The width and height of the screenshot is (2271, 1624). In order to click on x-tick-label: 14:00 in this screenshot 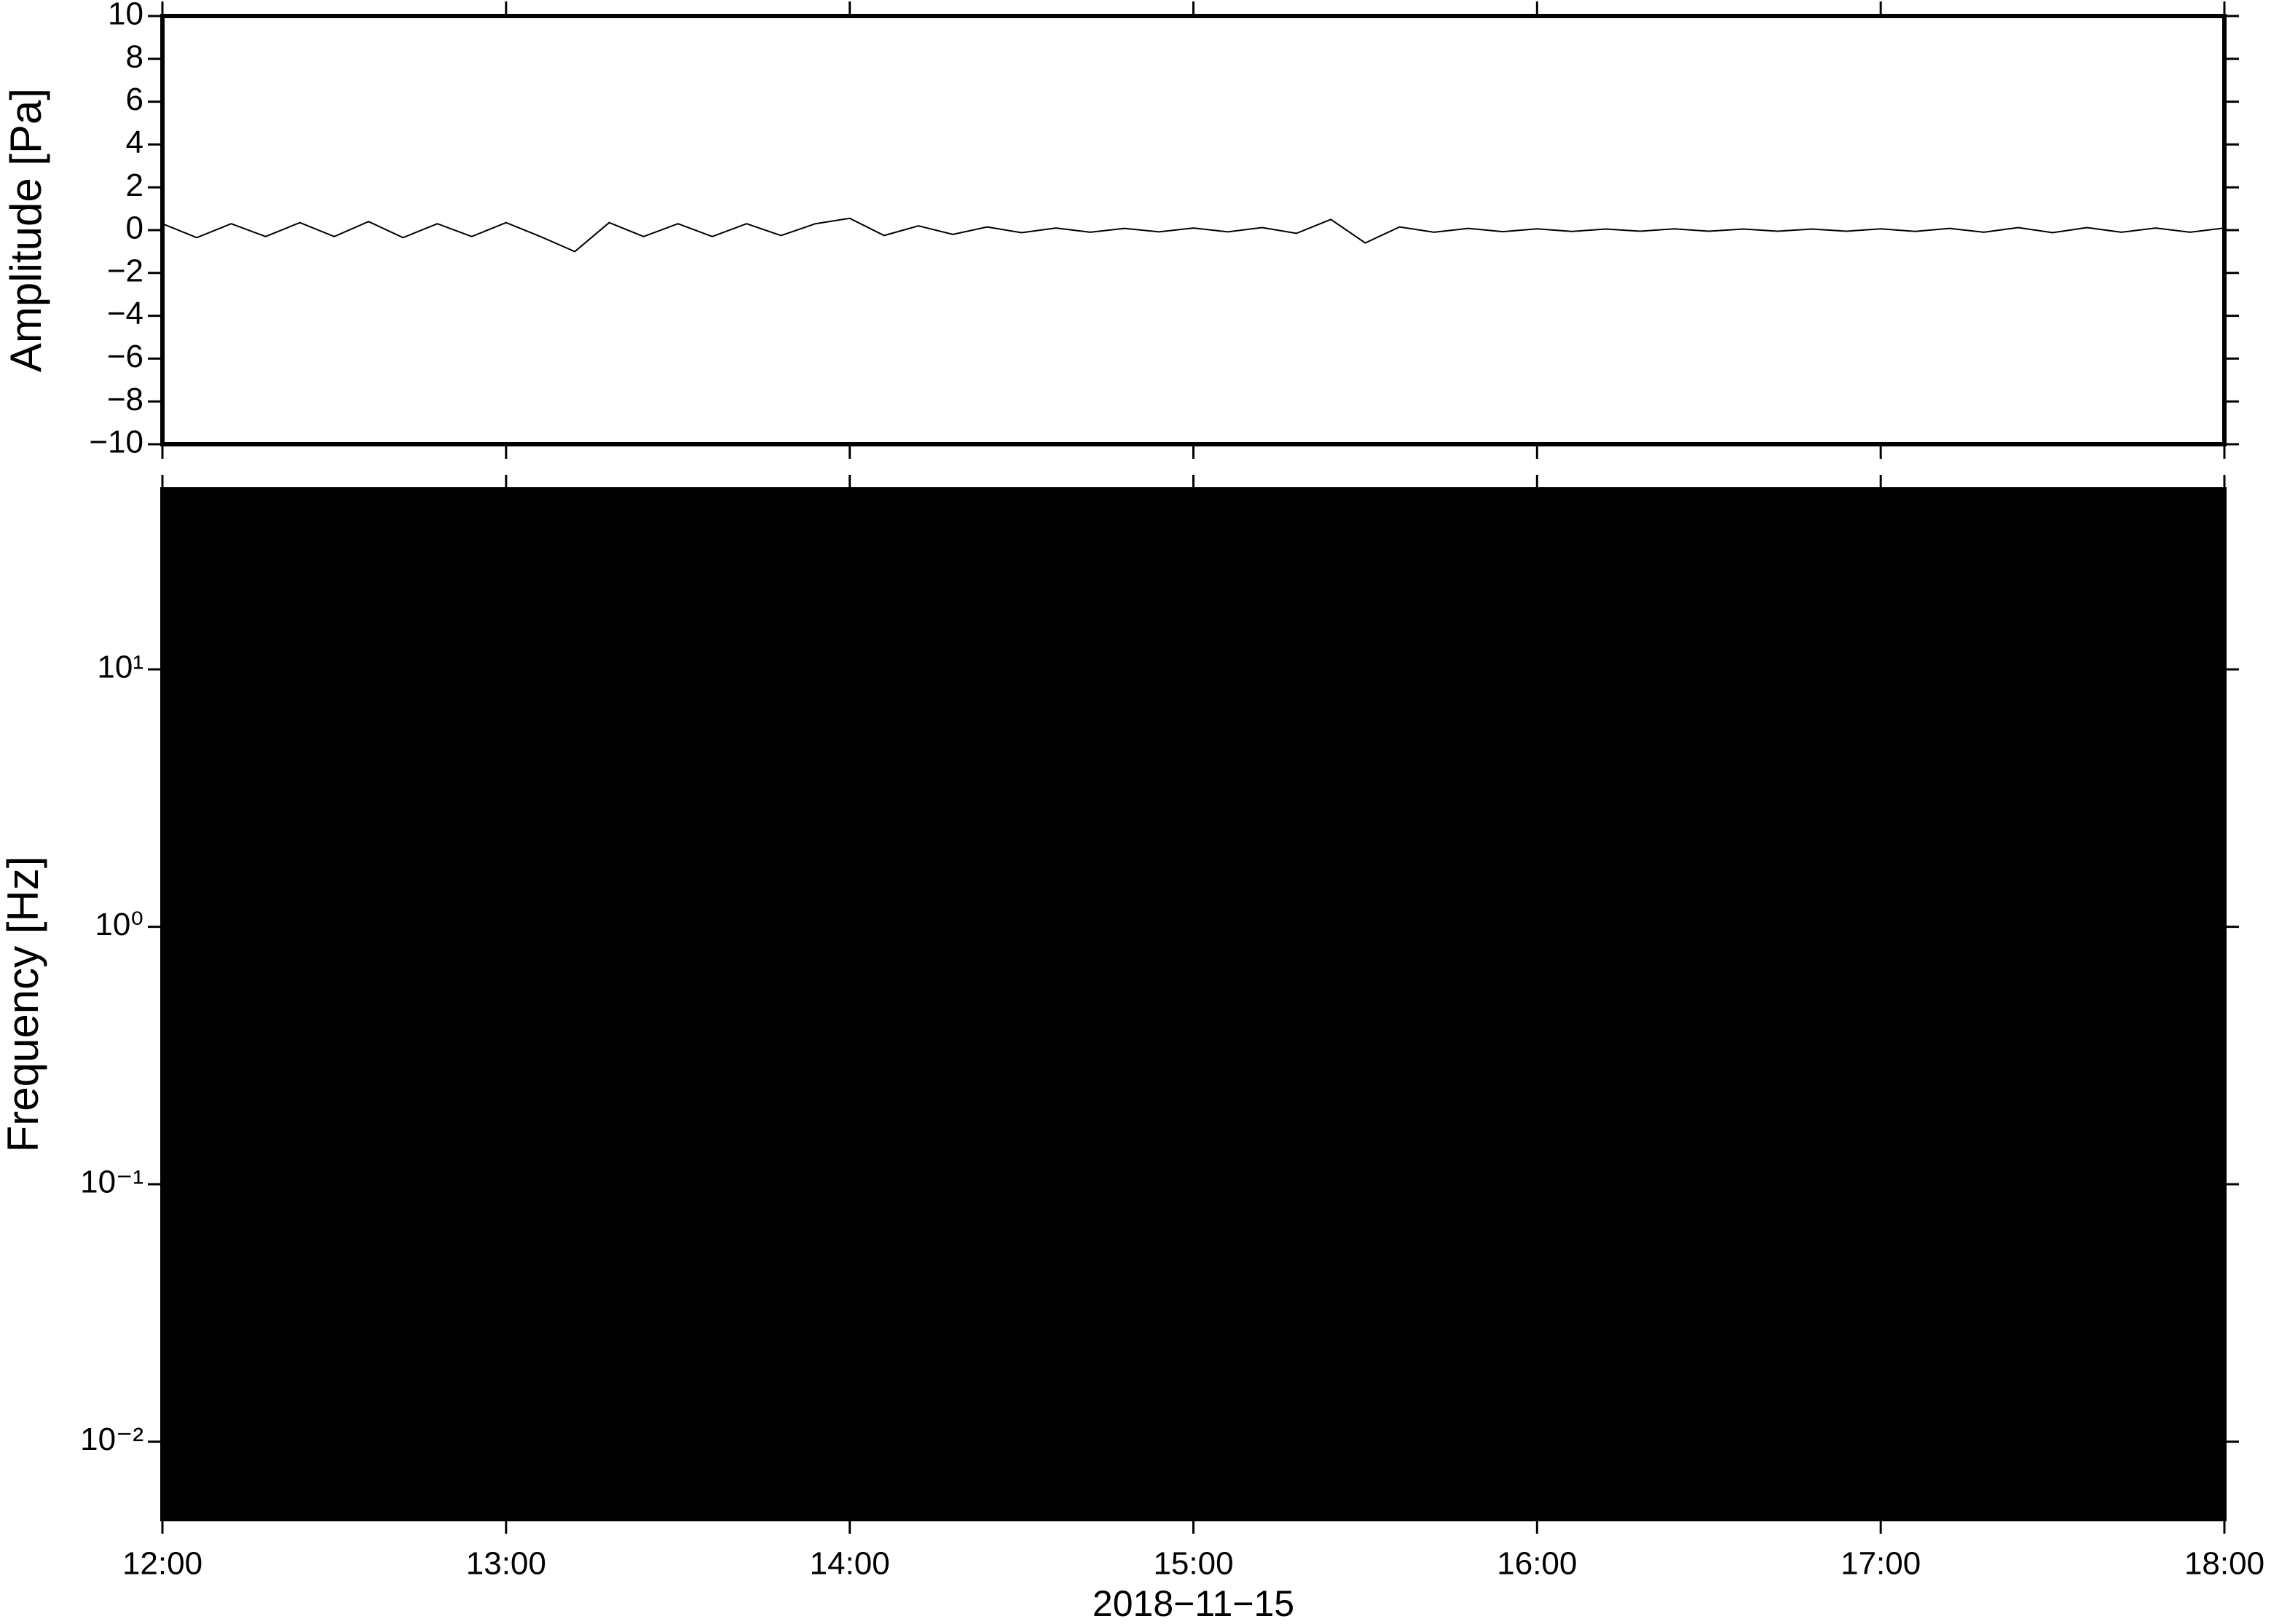, I will do `click(850, 1564)`.